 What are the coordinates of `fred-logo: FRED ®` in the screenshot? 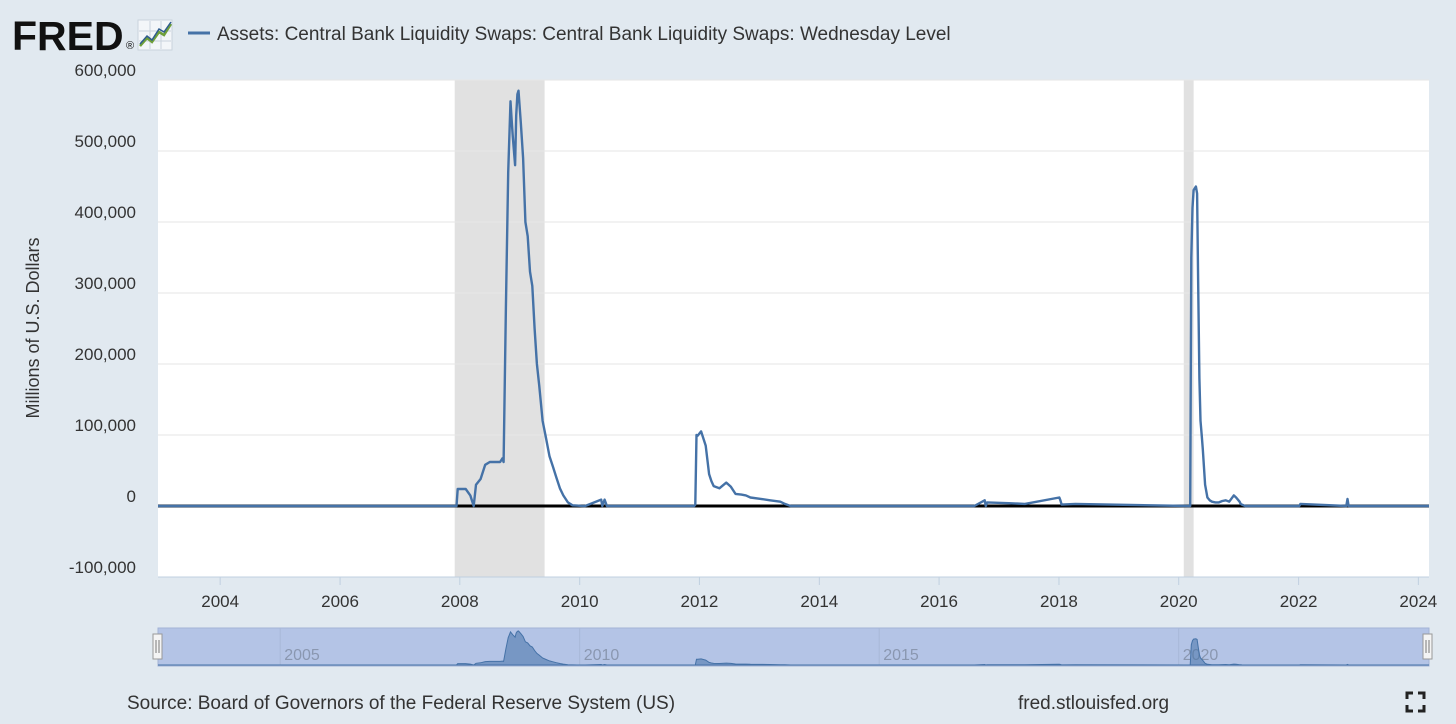 It's located at (92, 36).